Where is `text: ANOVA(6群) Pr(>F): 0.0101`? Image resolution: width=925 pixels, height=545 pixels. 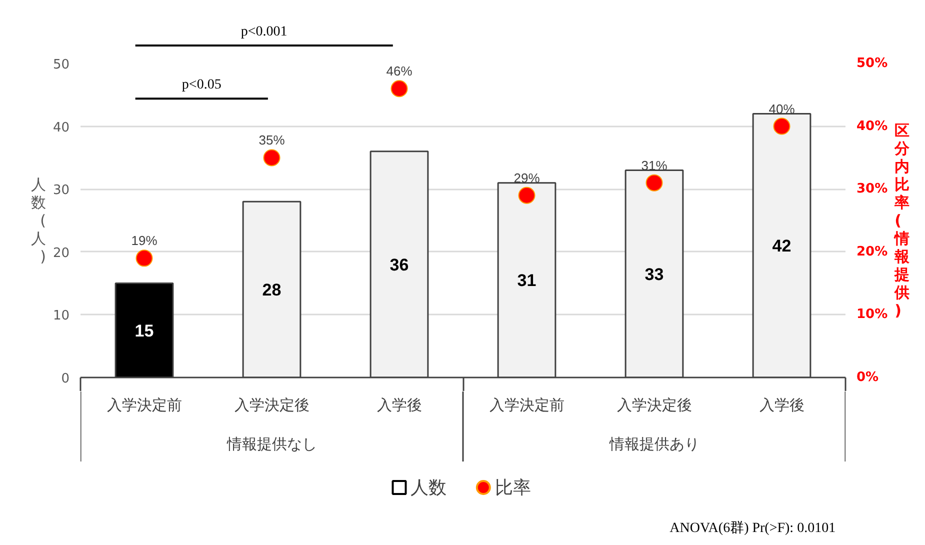
text: ANOVA(6群) Pr(>F): 0.0101 is located at coordinates (753, 528).